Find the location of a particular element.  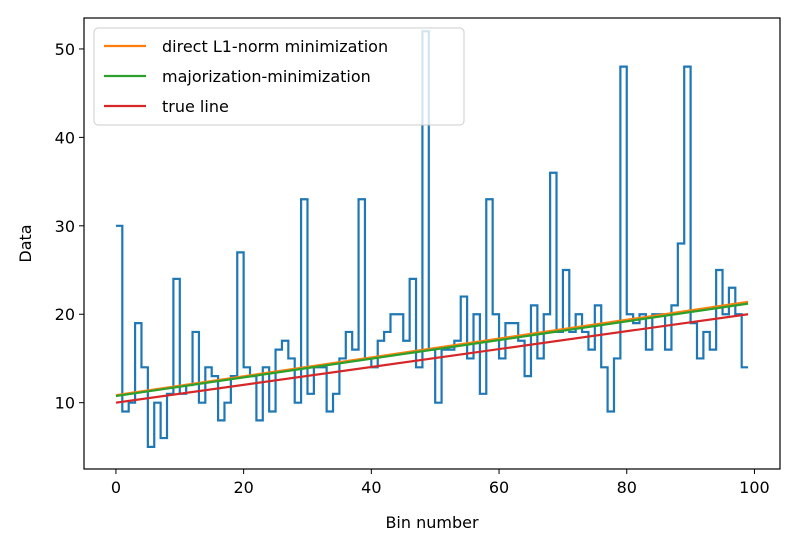

x-tick-label: 20 is located at coordinates (243, 487).